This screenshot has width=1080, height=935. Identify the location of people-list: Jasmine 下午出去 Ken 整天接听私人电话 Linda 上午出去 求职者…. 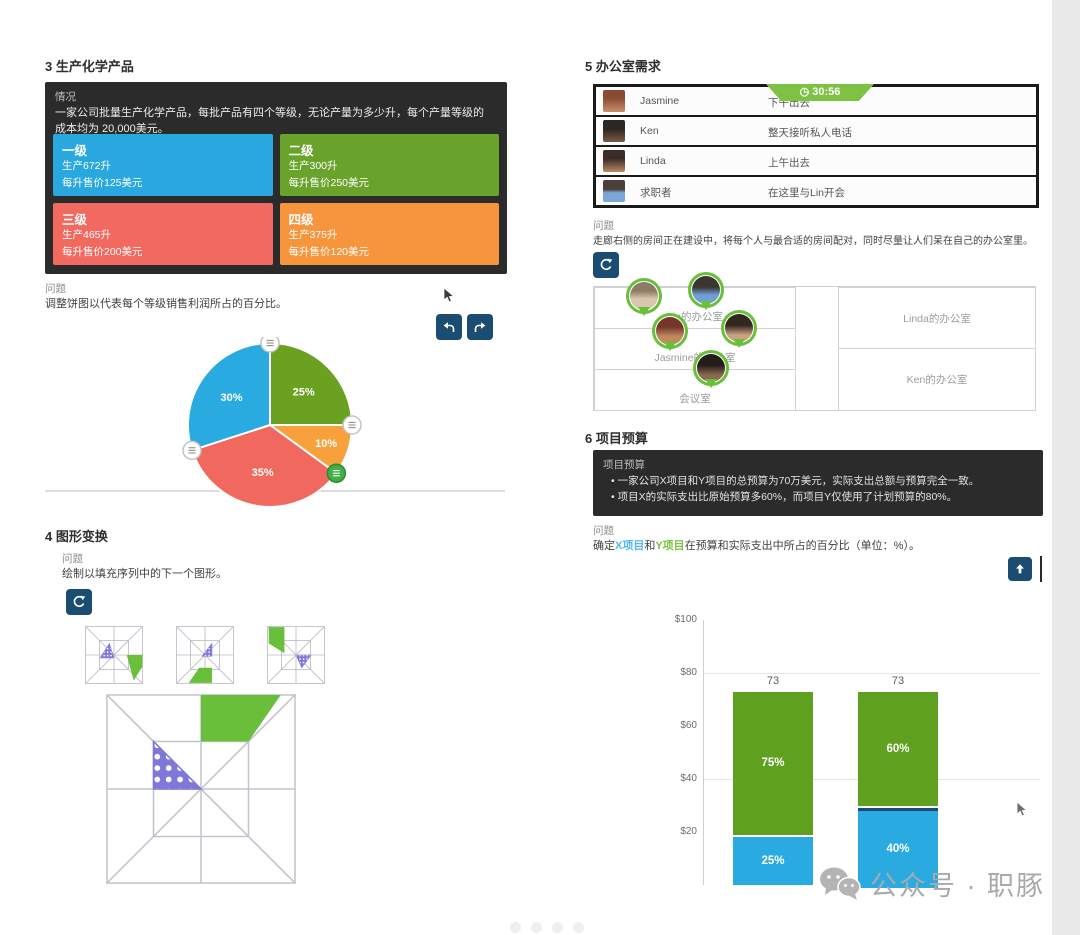
(816, 146).